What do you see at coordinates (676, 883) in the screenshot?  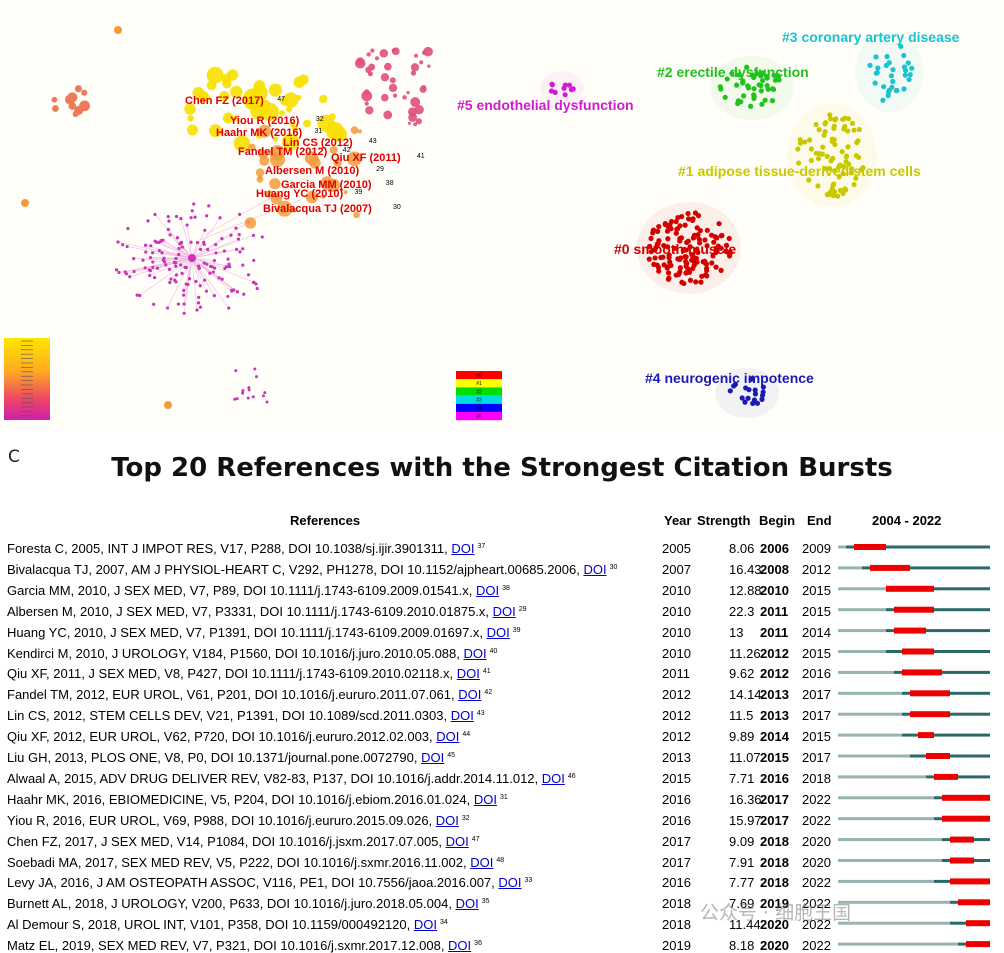 I see `cell-year: 2016` at bounding box center [676, 883].